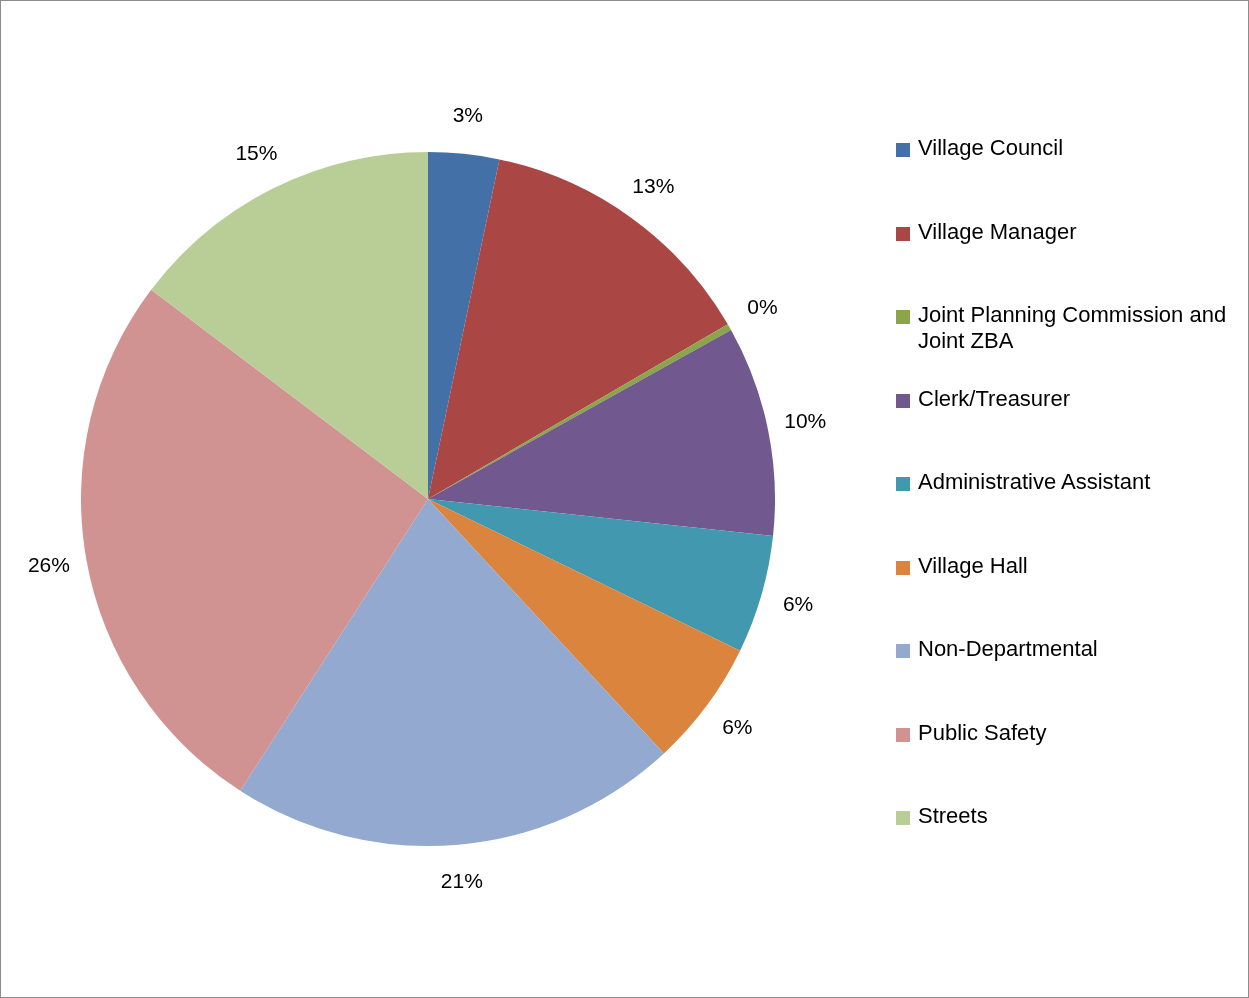 The height and width of the screenshot is (998, 1249). What do you see at coordinates (994, 398) in the screenshot?
I see `legend-label: Clerk/Treasurer` at bounding box center [994, 398].